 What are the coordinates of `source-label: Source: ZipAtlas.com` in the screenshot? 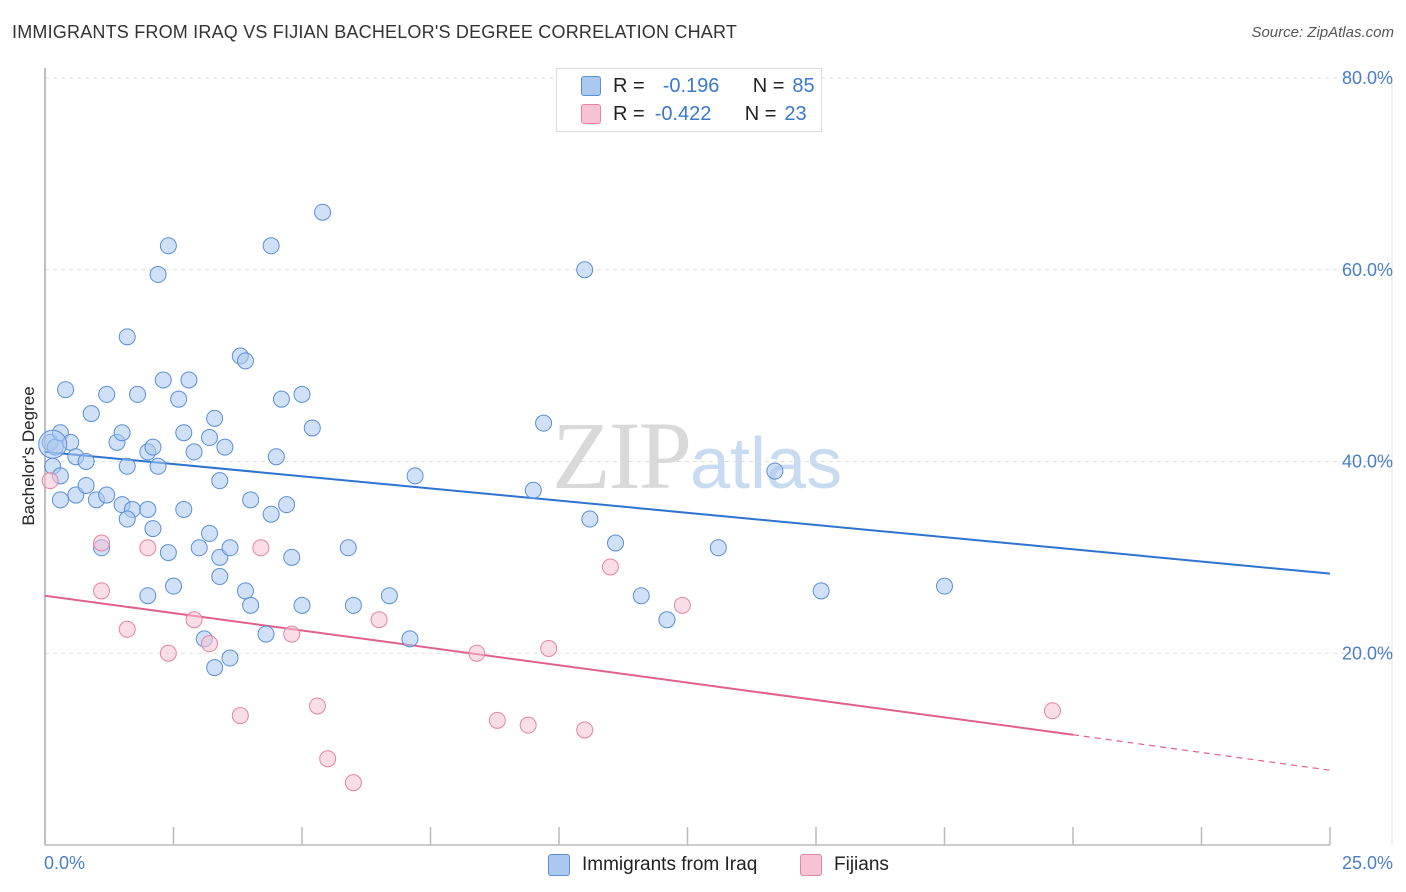 It's located at (1322, 32).